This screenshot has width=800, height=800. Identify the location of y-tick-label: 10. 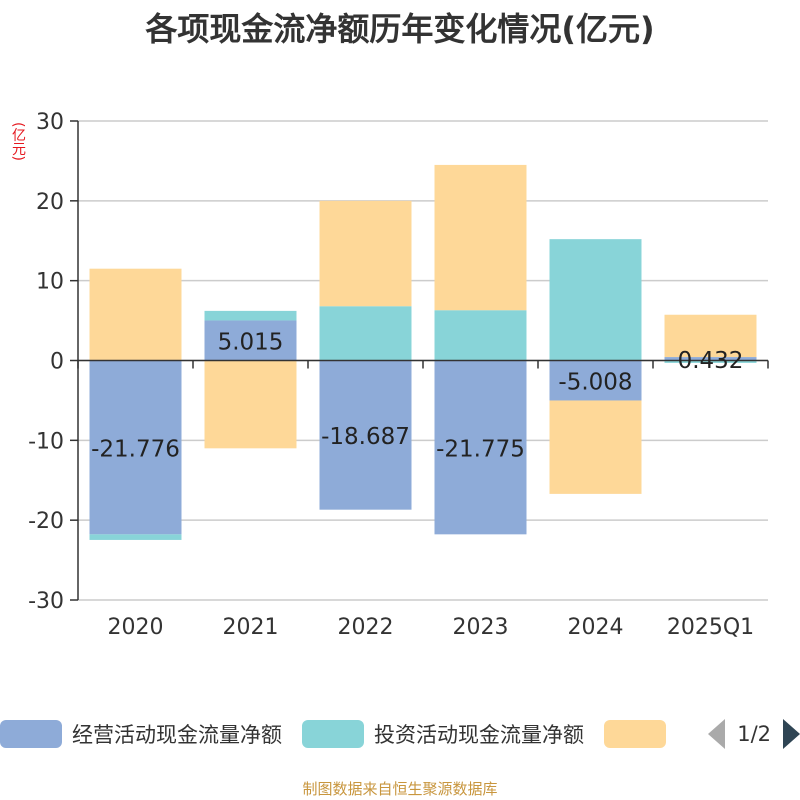
(50, 282).